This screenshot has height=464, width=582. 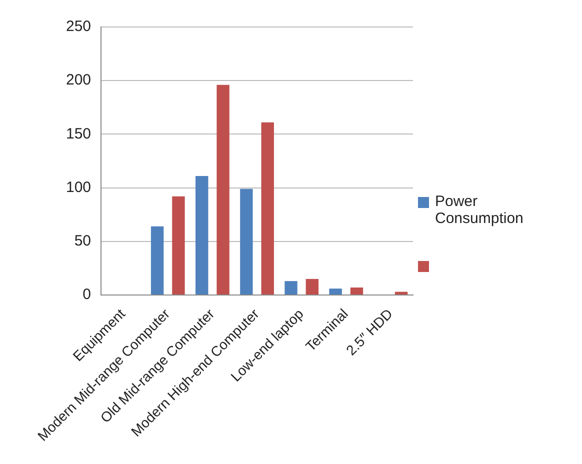 What do you see at coordinates (79, 133) in the screenshot?
I see `y-tick-label: 150` at bounding box center [79, 133].